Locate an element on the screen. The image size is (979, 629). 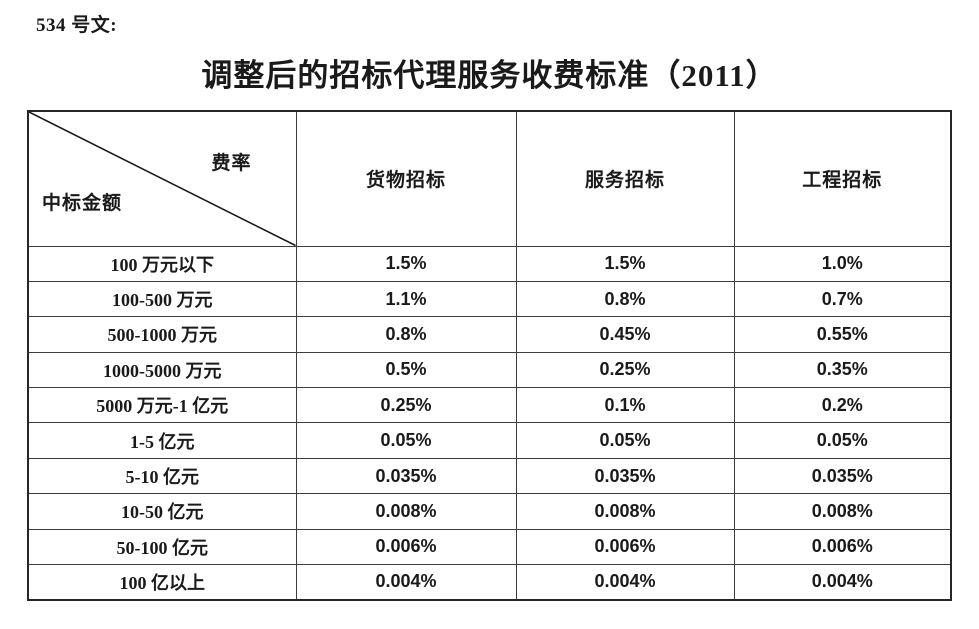
row-label: 100-500 万元 is located at coordinates (162, 299).